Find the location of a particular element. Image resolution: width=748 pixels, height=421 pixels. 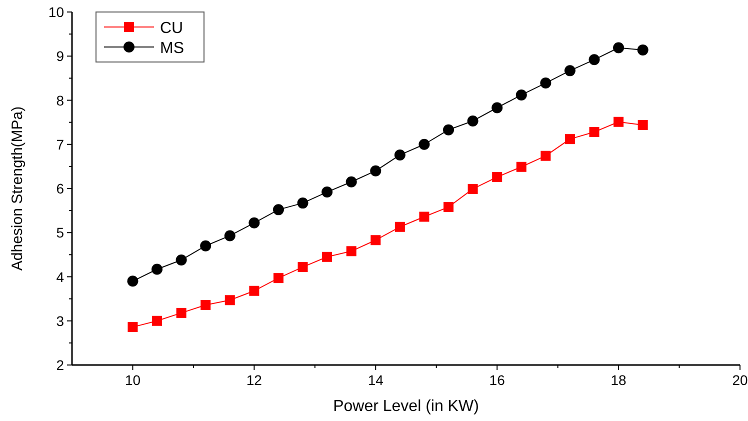

y-tick-label: 6 is located at coordinates (60, 188).